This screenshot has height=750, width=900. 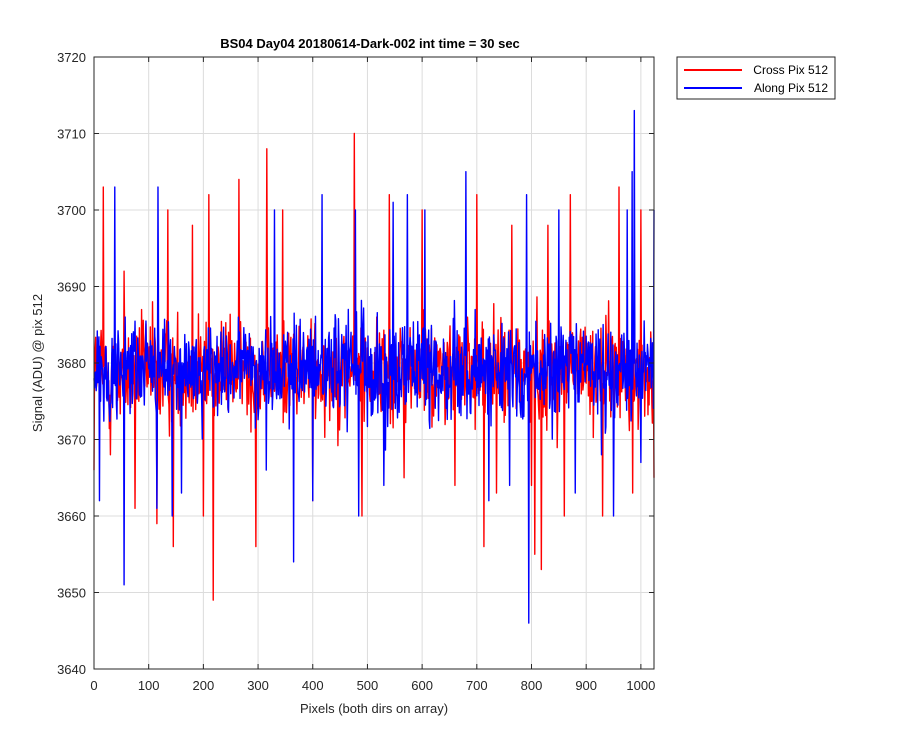 I want to click on x-axis-label: Pixels (both dirs on array), so click(x=374, y=708).